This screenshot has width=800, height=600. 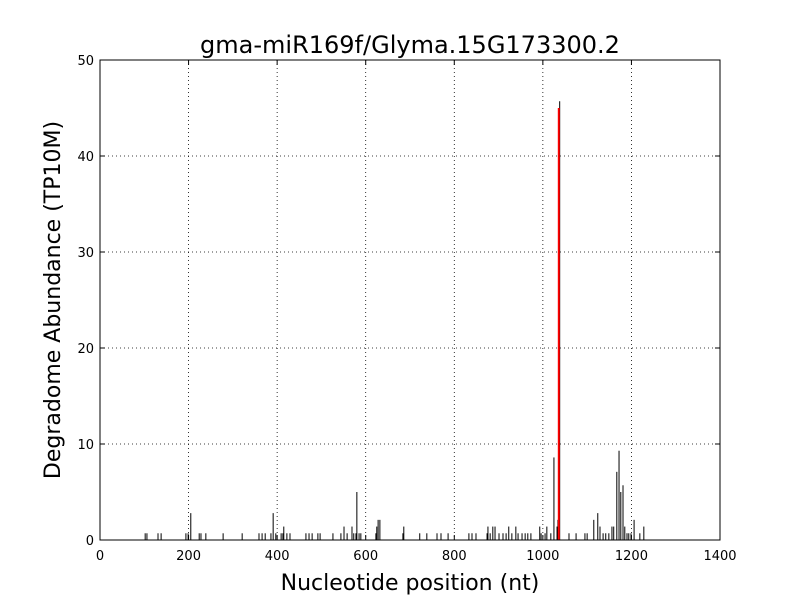 I want to click on y-axis-label: Degradome Abundance (TP10M), so click(x=53, y=300).